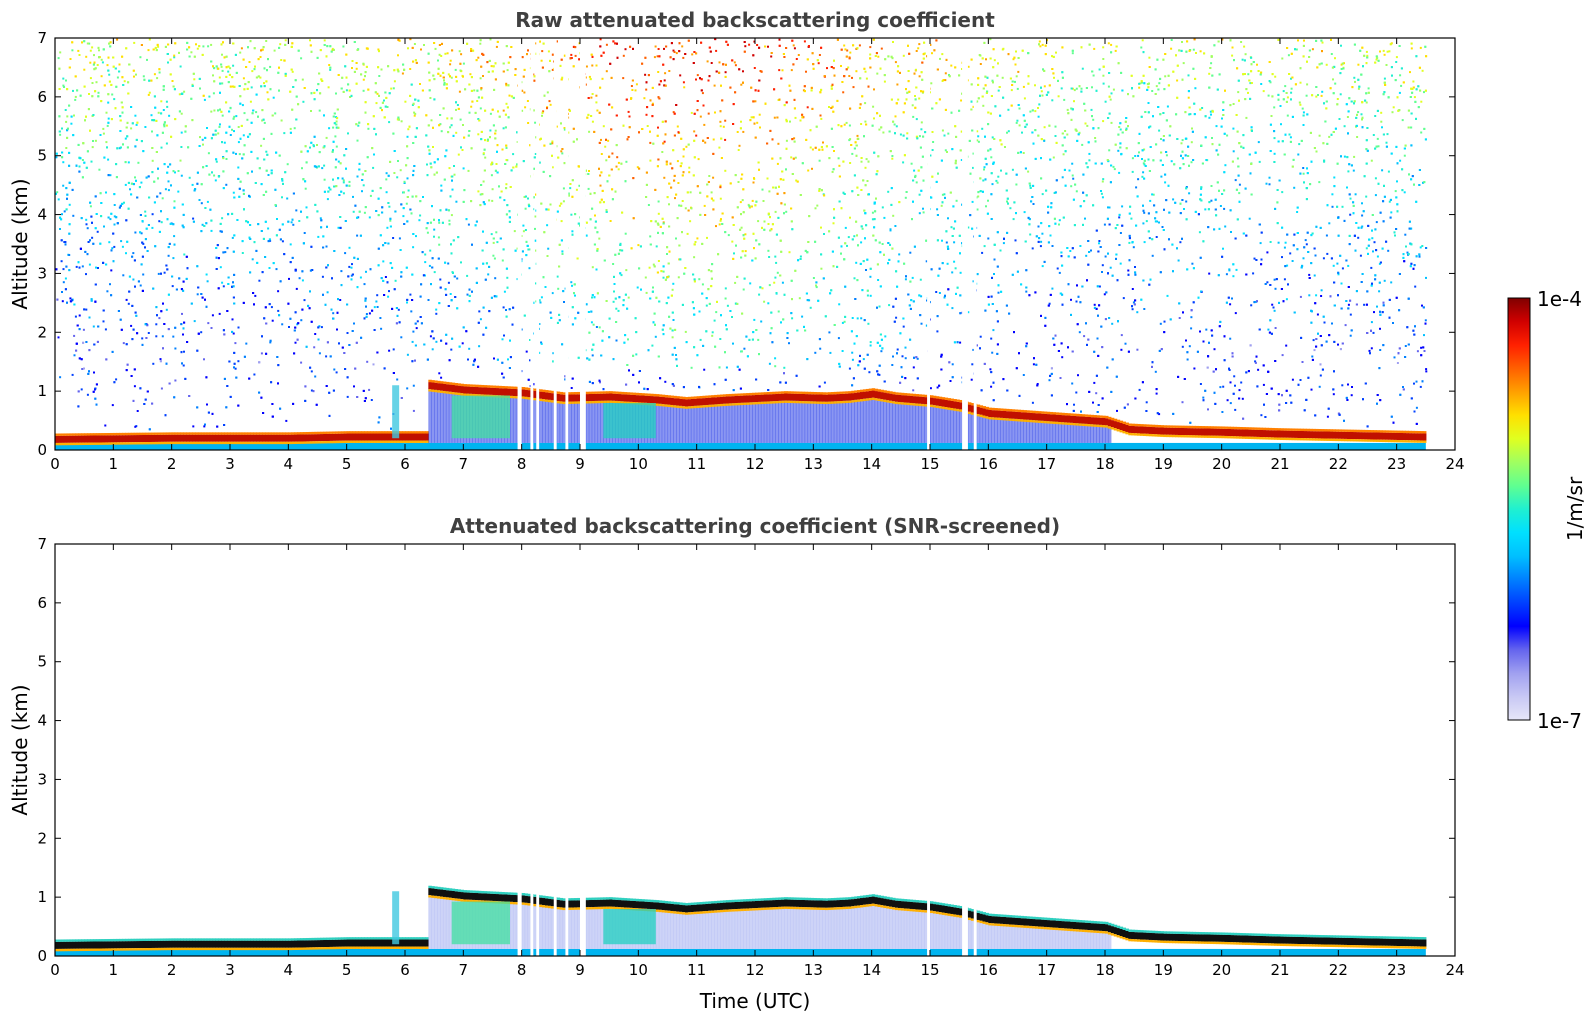 Image resolution: width=1595 pixels, height=1020 pixels. Describe the element at coordinates (741, 918) in the screenshot. I see `cloud-layer` at that location.